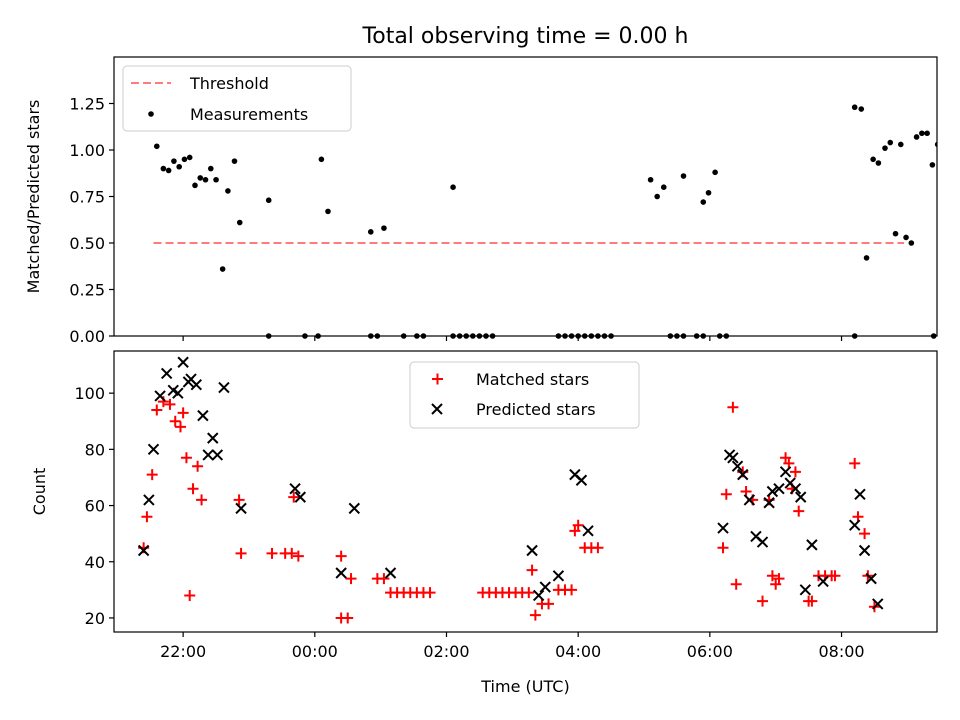  I want to click on top-y-tick-label: 1.25, so click(87, 104).